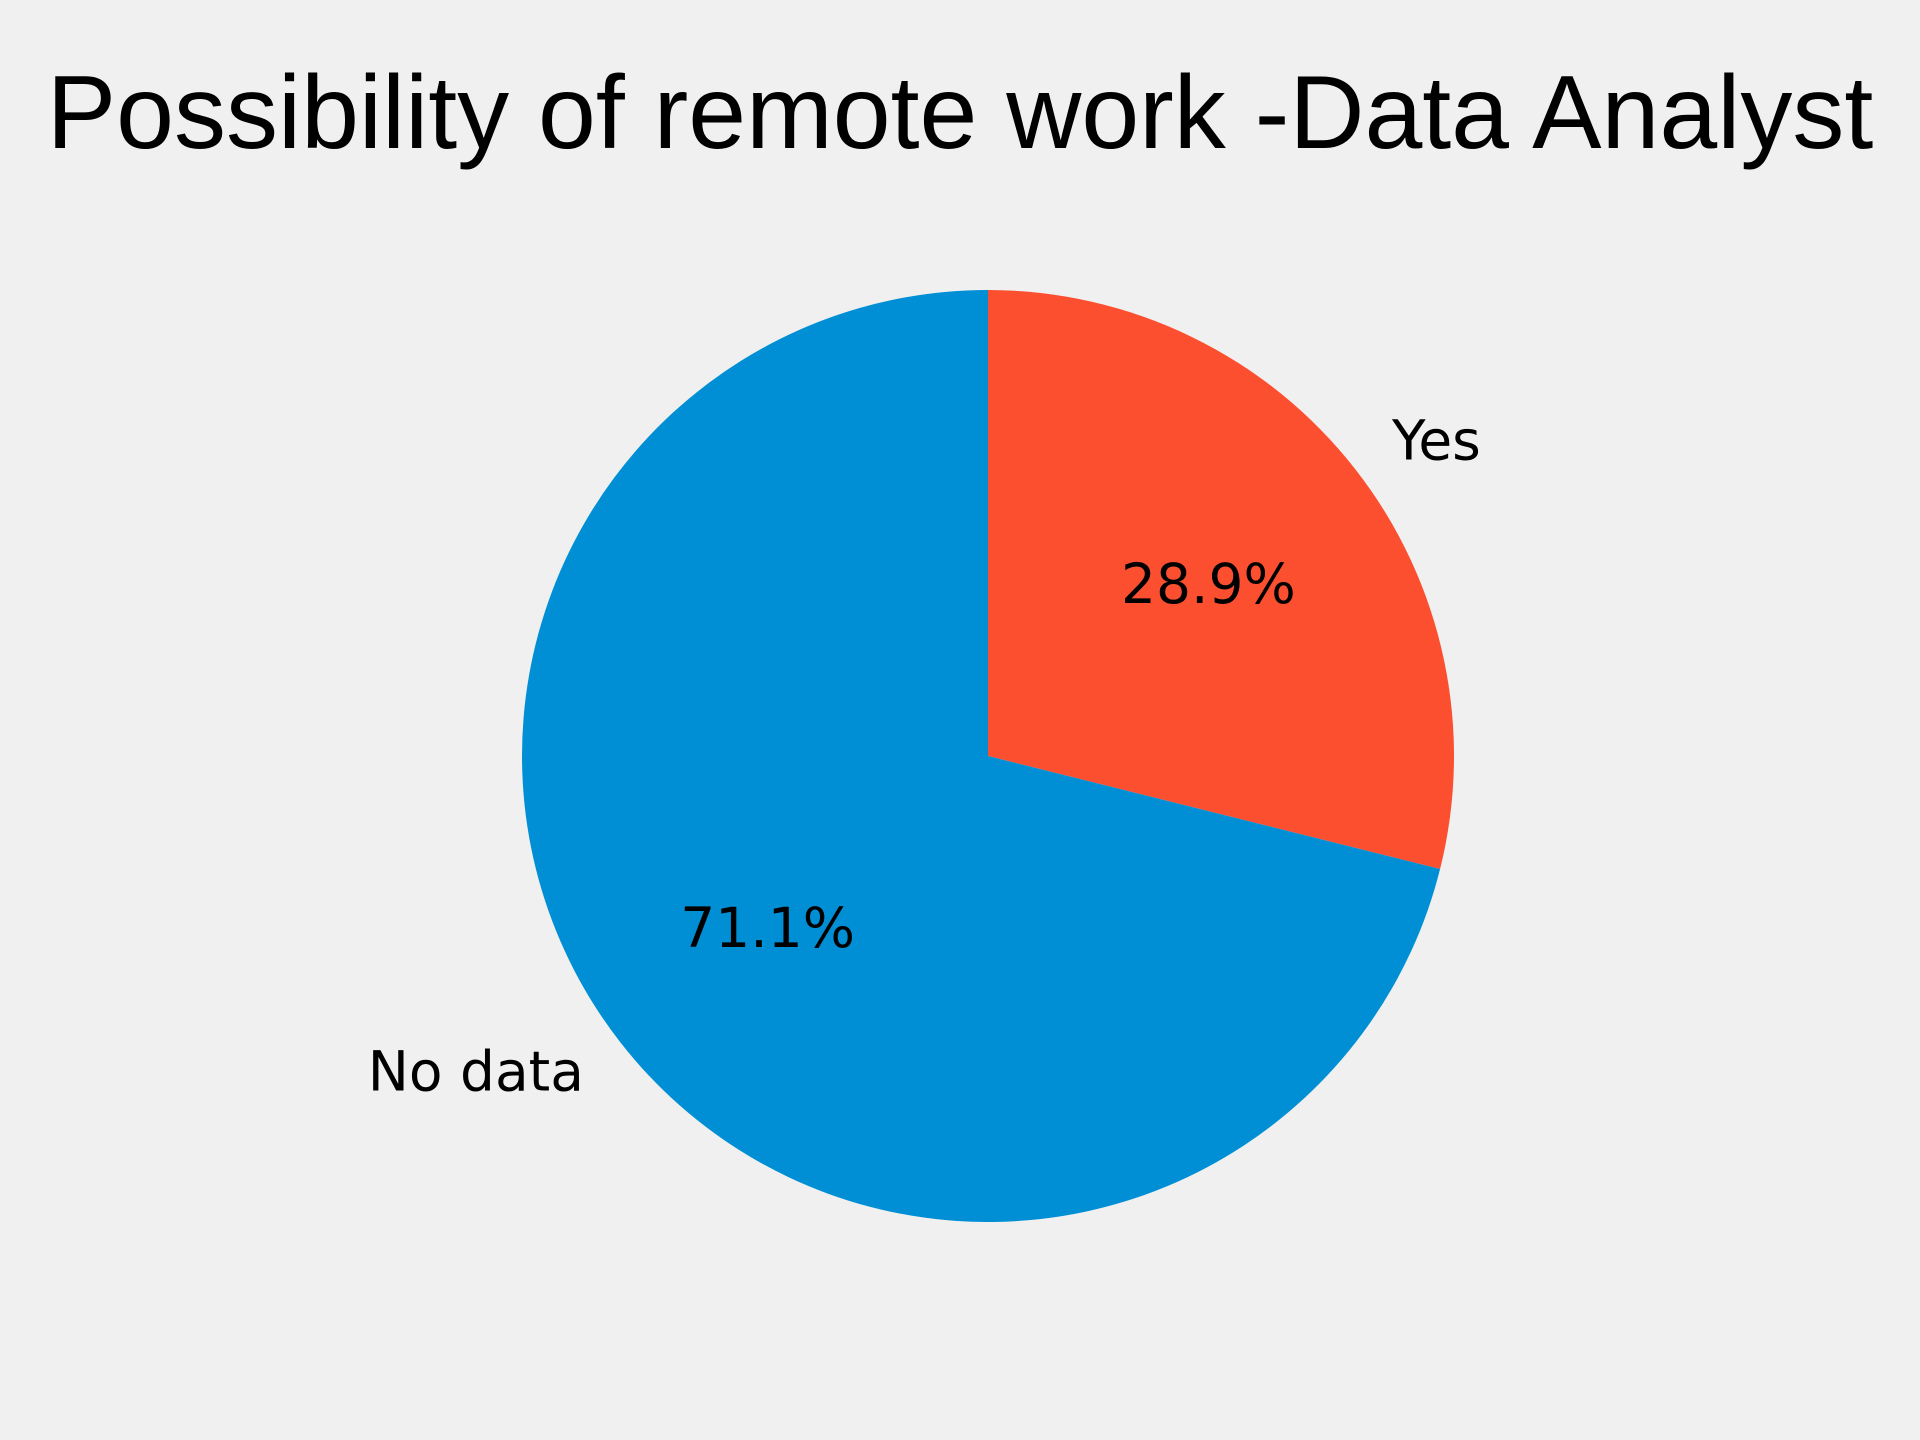  What do you see at coordinates (767, 928) in the screenshot?
I see `slice-percent-no-data: 71.1%` at bounding box center [767, 928].